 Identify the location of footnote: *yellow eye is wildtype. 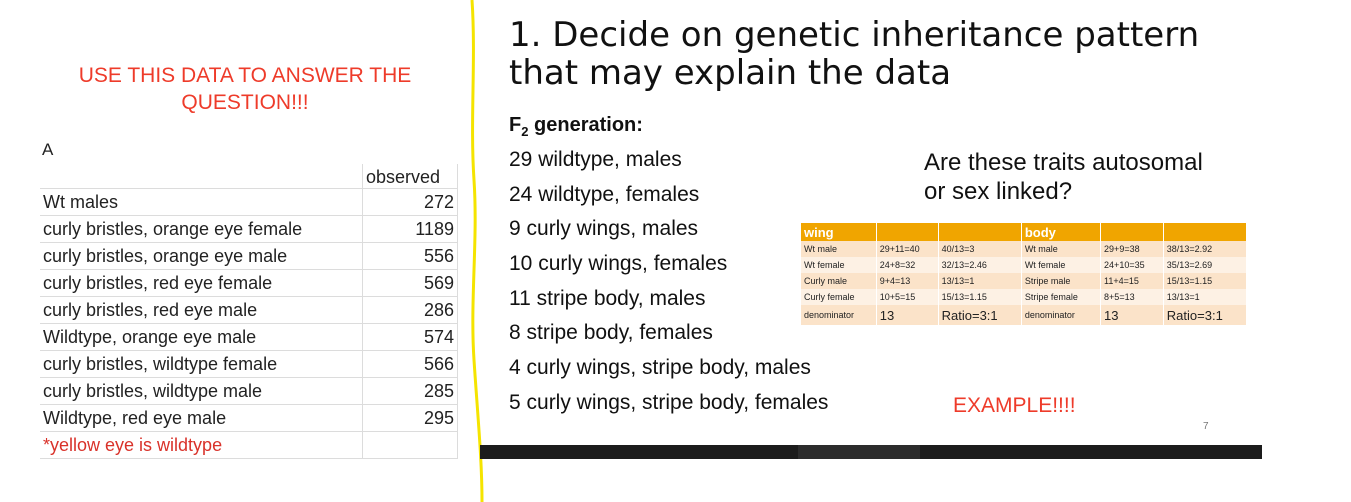
(201, 445).